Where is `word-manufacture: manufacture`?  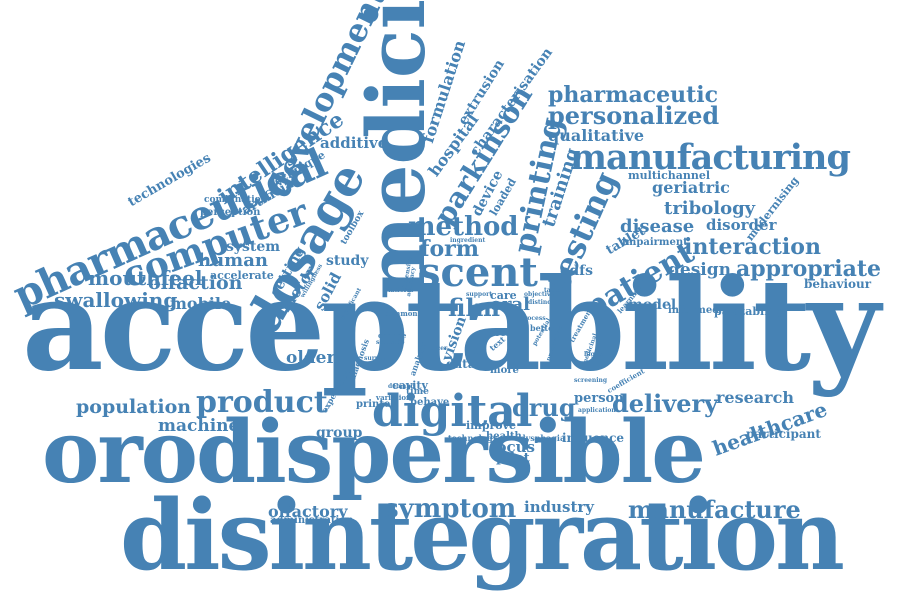
word-manufacture: manufacture is located at coordinates (714, 509).